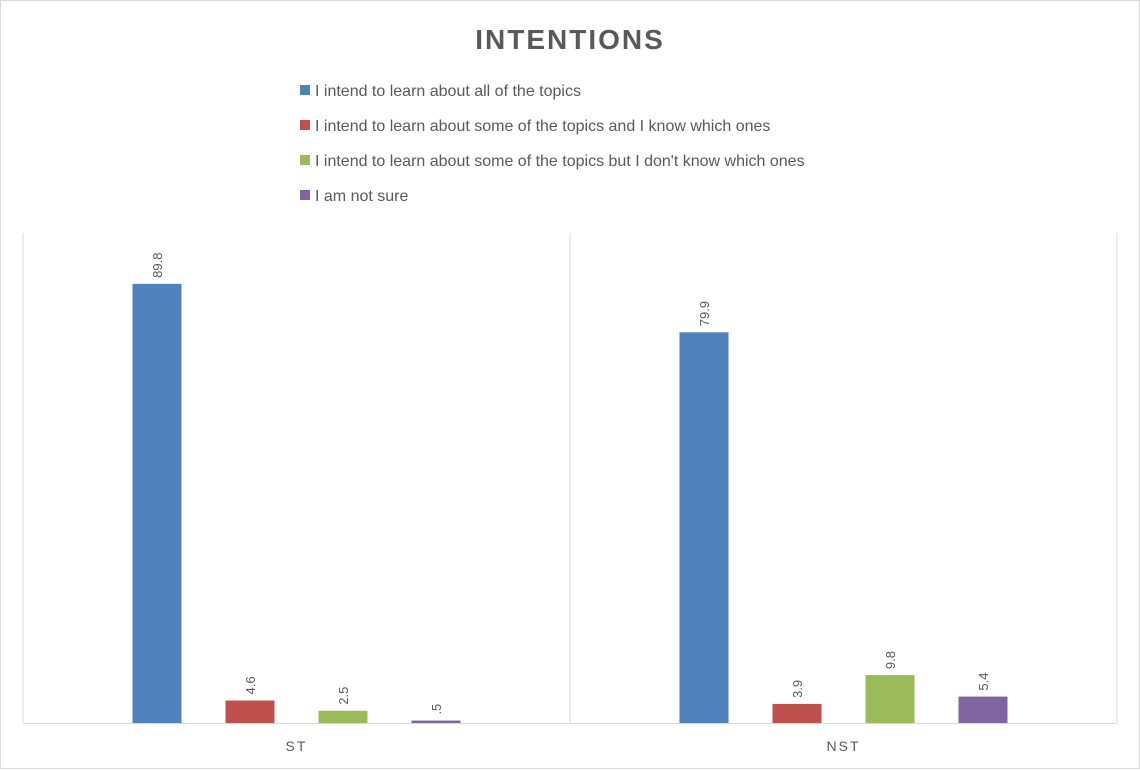 The image size is (1140, 770). I want to click on x-tick-label-st: ST, so click(297, 746).